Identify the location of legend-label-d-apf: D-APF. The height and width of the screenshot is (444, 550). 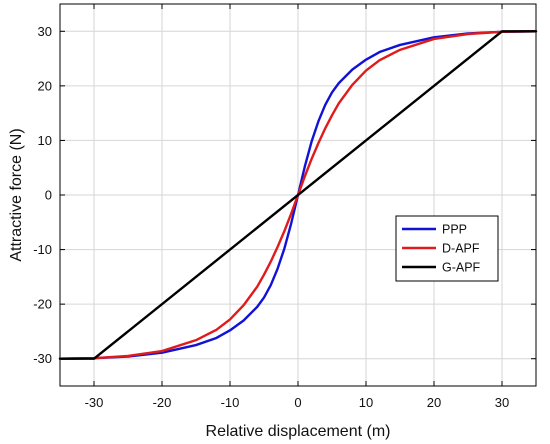
(461, 249).